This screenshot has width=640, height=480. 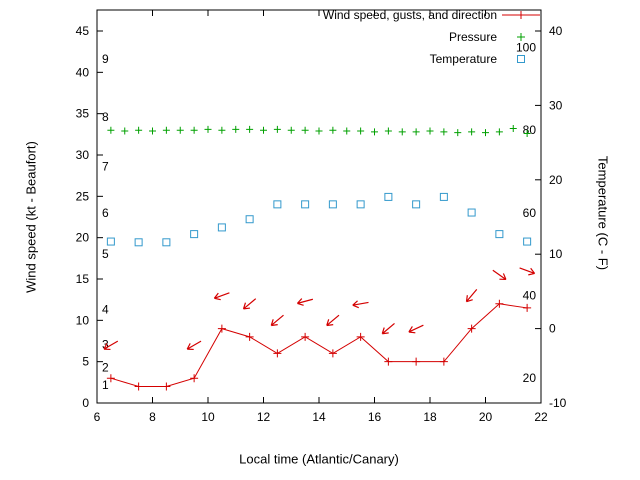 I want to click on x-tick-label: 6, so click(x=97, y=417).